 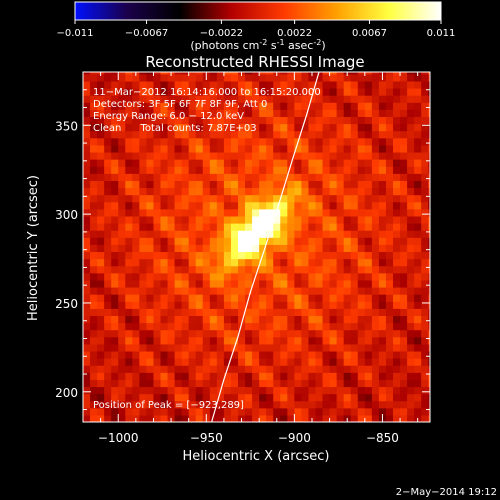 What do you see at coordinates (254, 62) in the screenshot?
I see `chart-title: Reconstructed RHESSI Image` at bounding box center [254, 62].